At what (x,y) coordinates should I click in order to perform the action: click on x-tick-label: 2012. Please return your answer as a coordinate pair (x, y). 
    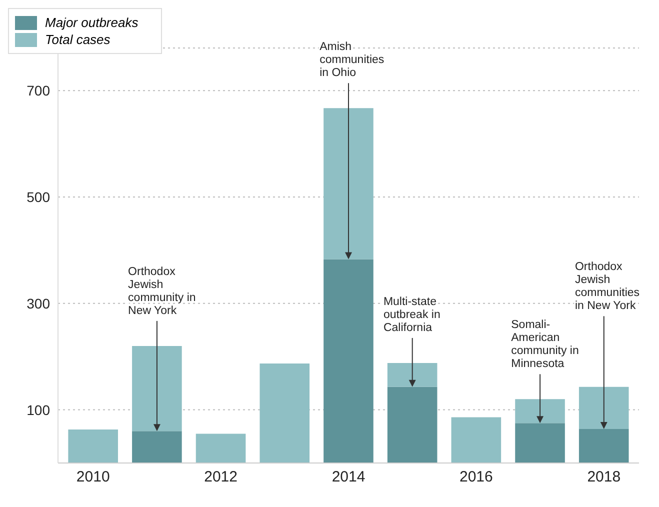
    Looking at the image, I should click on (221, 477).